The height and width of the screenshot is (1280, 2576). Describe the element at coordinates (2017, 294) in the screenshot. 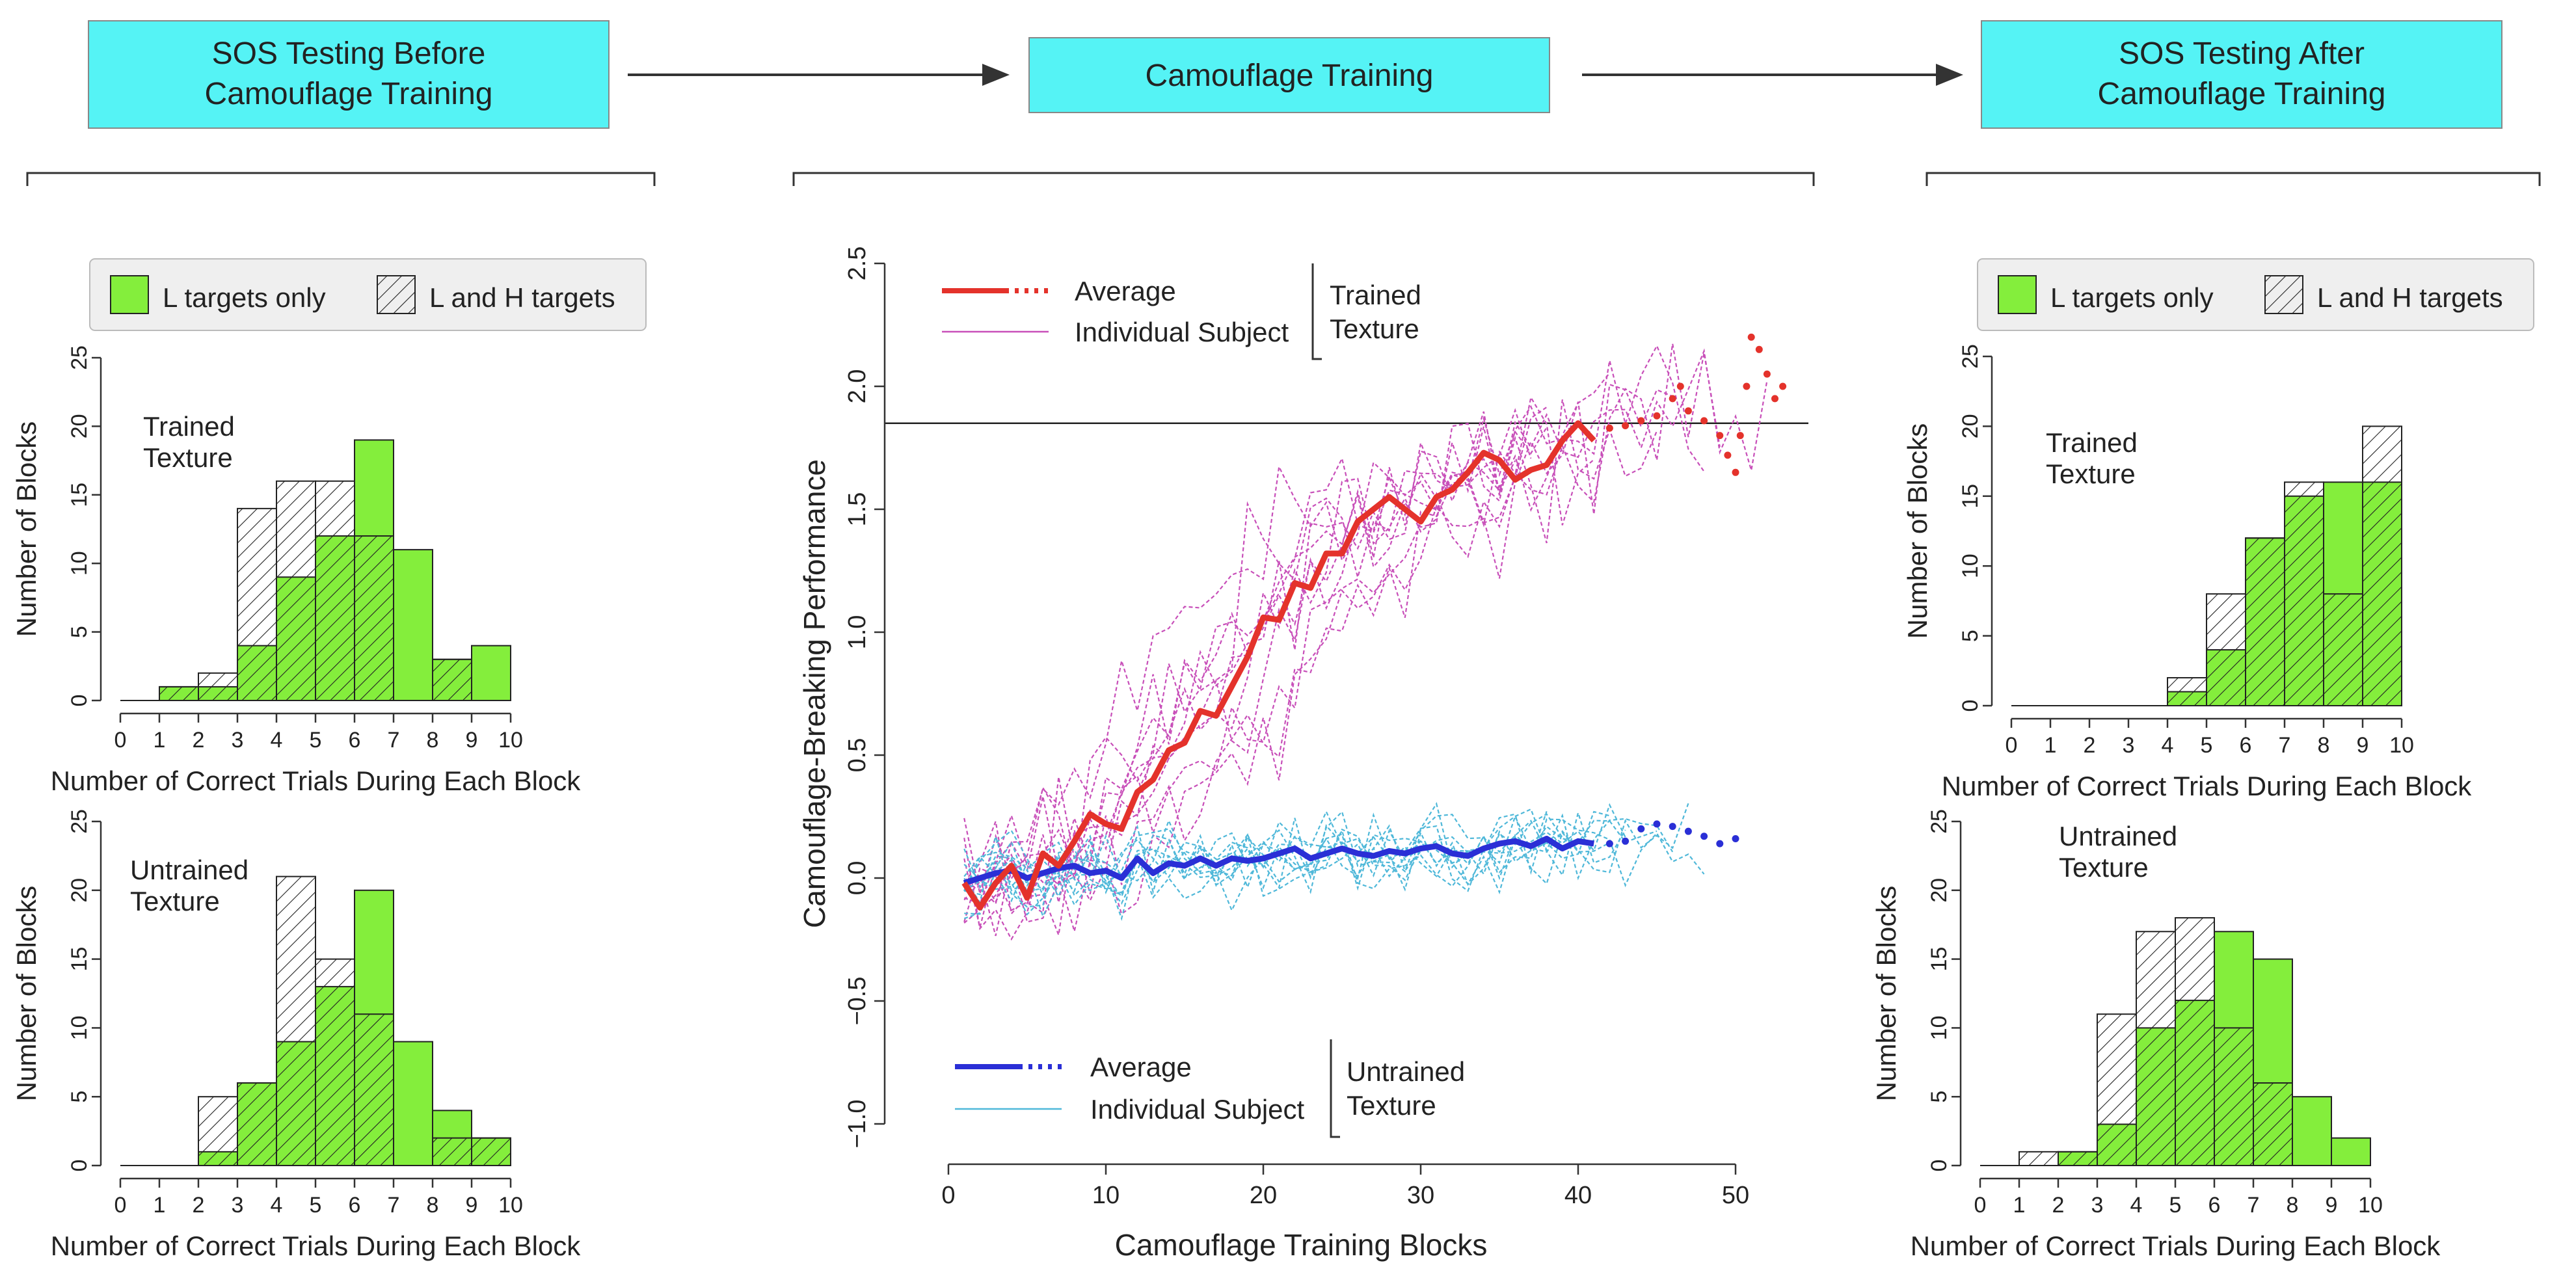

I see `legend-swatch-l-only-after` at that location.